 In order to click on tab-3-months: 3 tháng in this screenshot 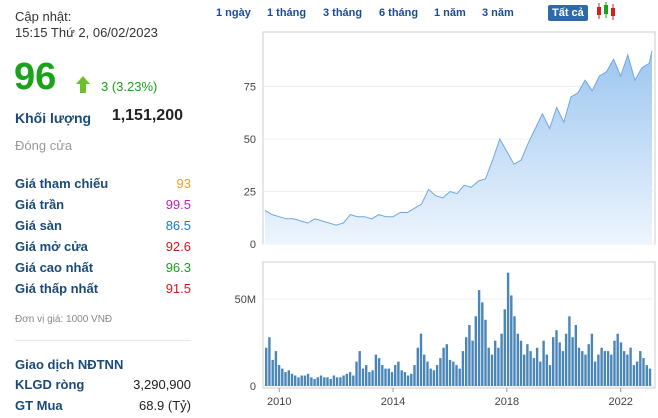, I will do `click(343, 13)`.